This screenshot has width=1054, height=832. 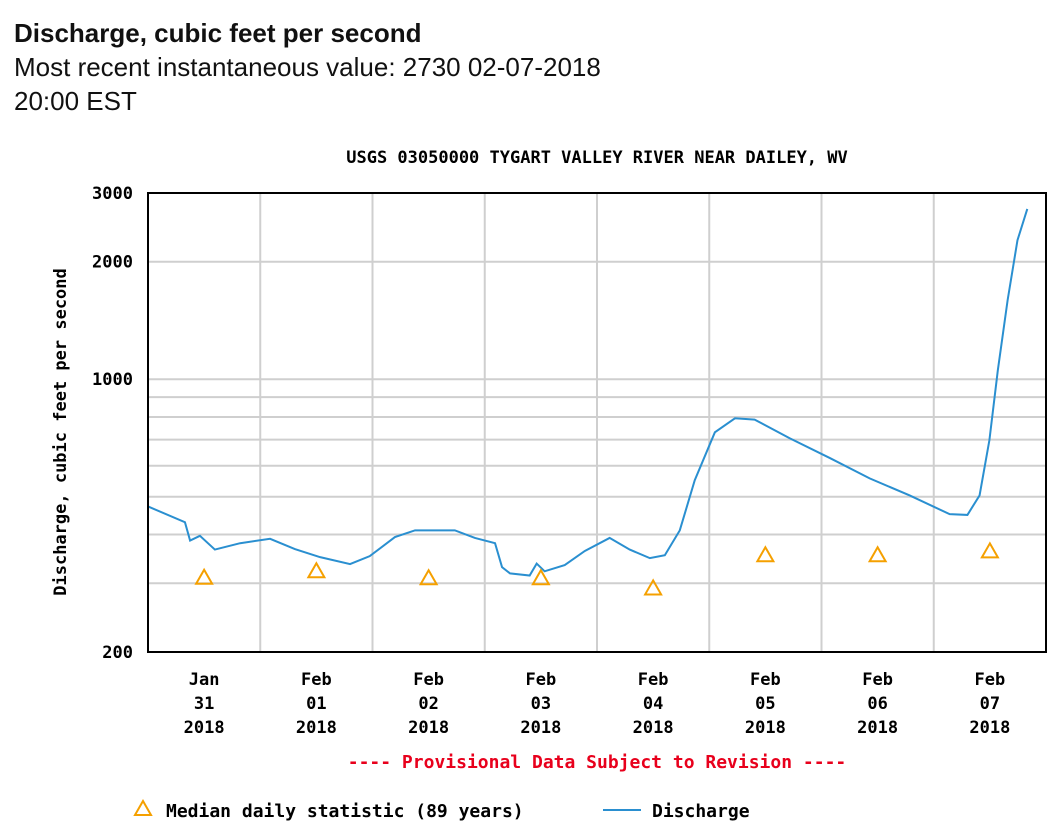 What do you see at coordinates (112, 194) in the screenshot?
I see `y-tick-label: 3000` at bounding box center [112, 194].